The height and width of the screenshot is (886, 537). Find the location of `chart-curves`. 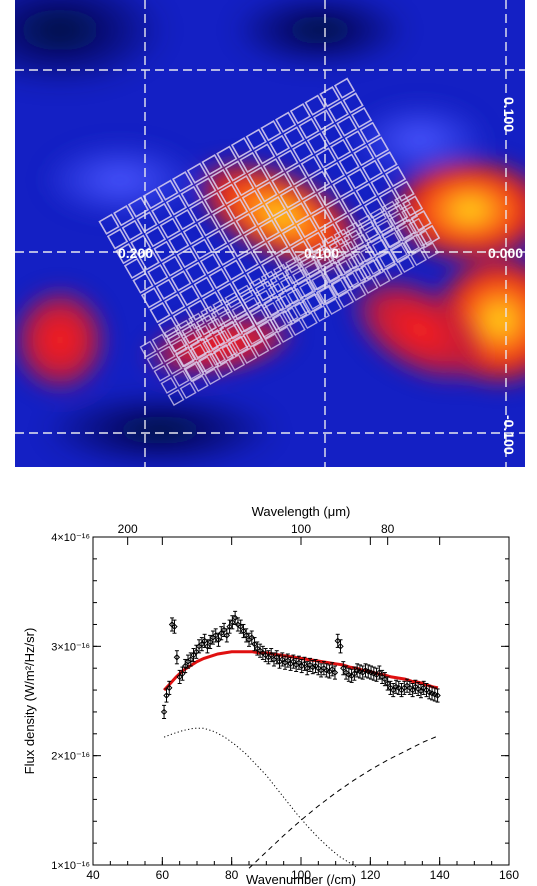

chart-curves is located at coordinates (301, 759).